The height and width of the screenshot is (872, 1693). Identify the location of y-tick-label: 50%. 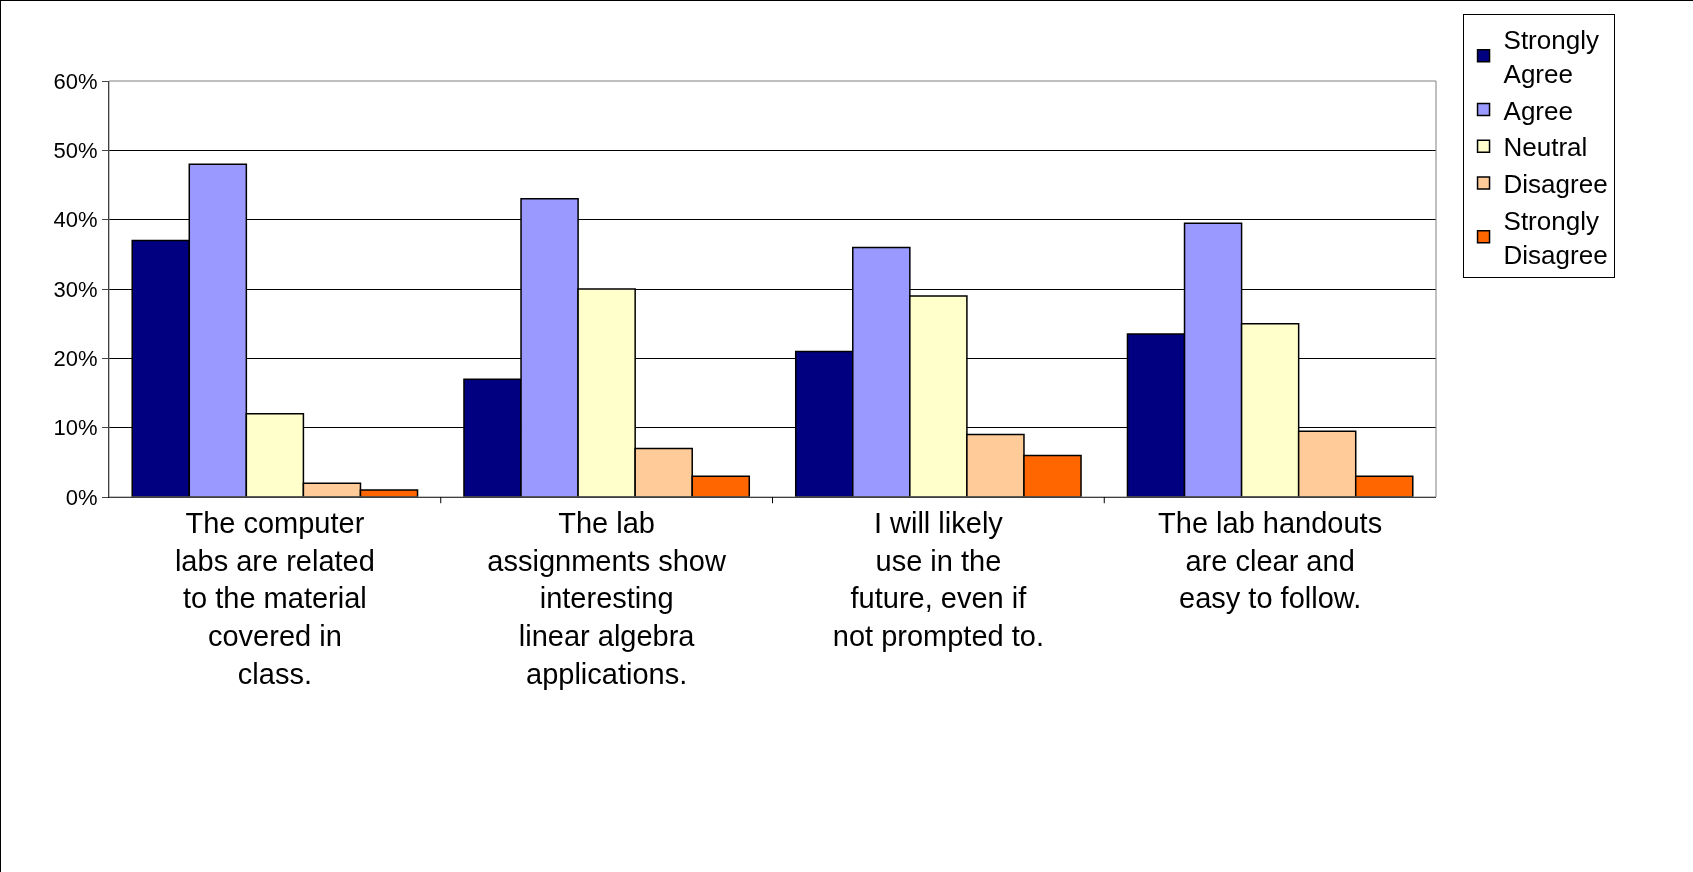
(75, 151).